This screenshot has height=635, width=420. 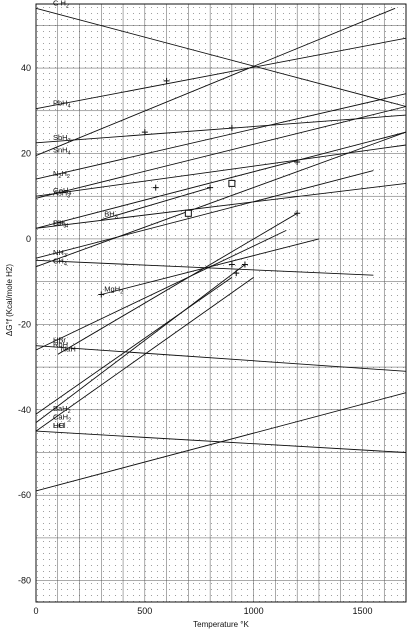 What do you see at coordinates (62, 409) in the screenshot?
I see `series-label-bah2: BaH2` at bounding box center [62, 409].